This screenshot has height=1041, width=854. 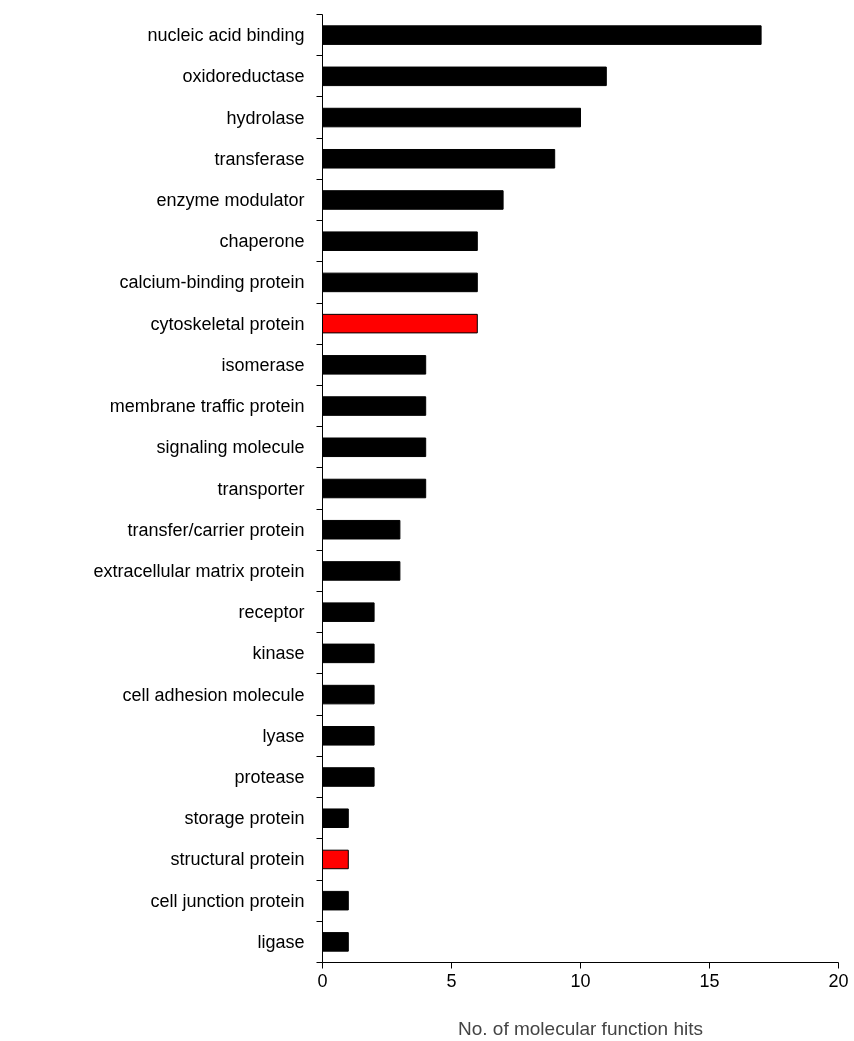 I want to click on x-tick-label: 5, so click(x=451, y=980).